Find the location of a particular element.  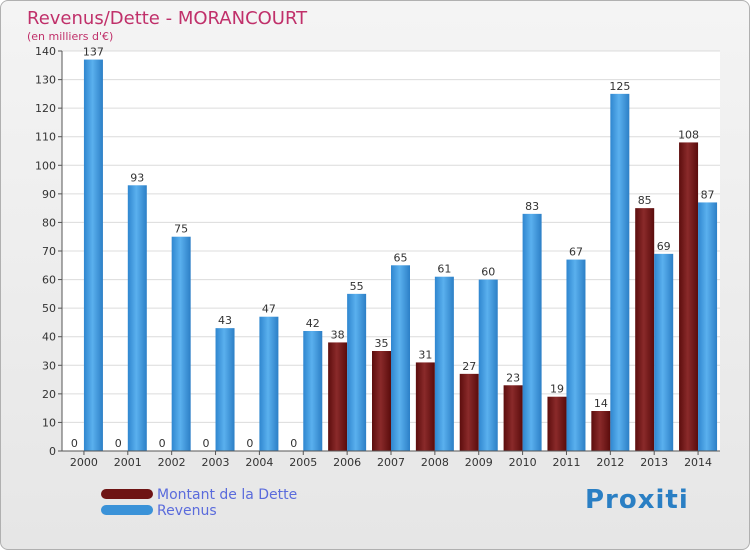

bar-revenus-label: 55 is located at coordinates (357, 286).